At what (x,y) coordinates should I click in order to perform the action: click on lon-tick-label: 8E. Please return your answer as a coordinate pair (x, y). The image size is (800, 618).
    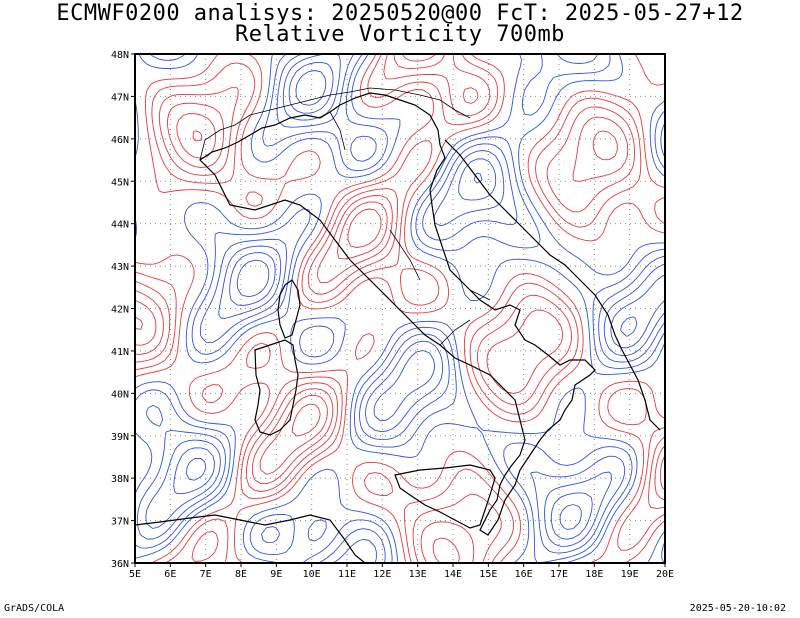
    Looking at the image, I should click on (241, 574).